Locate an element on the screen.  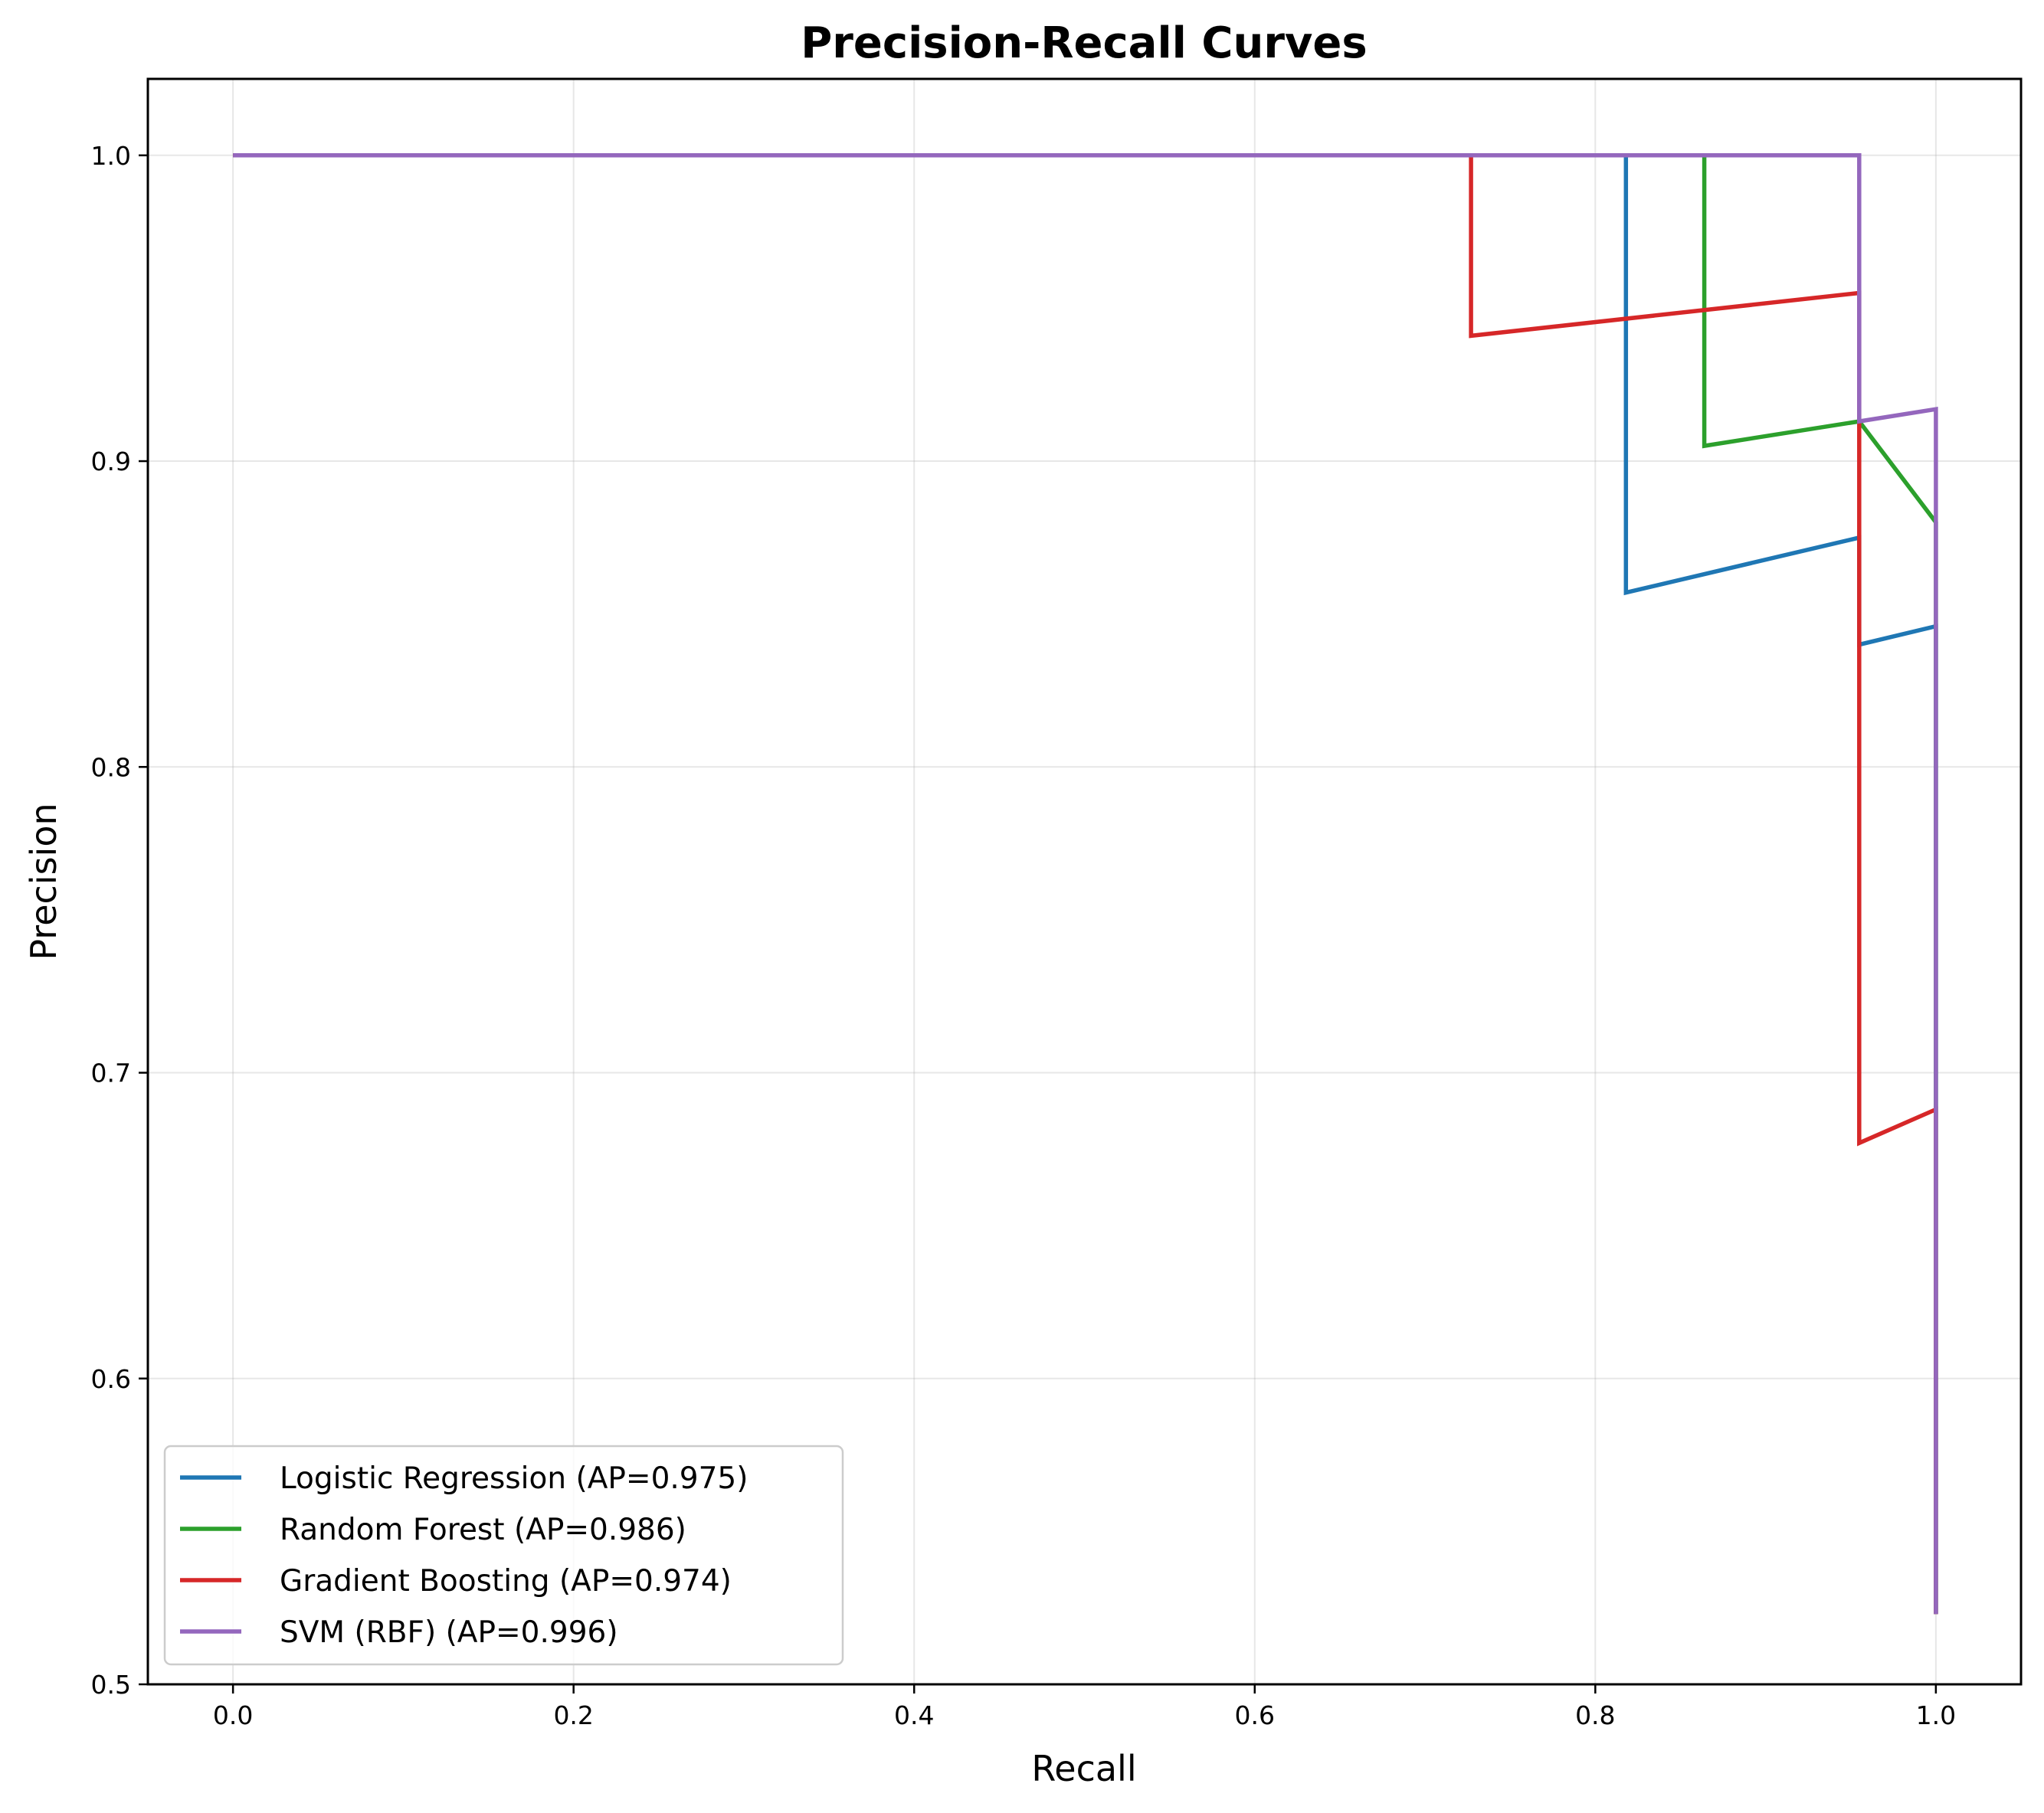
legend-label: SVM (RBF) (AP=0.996) is located at coordinates (449, 1632).